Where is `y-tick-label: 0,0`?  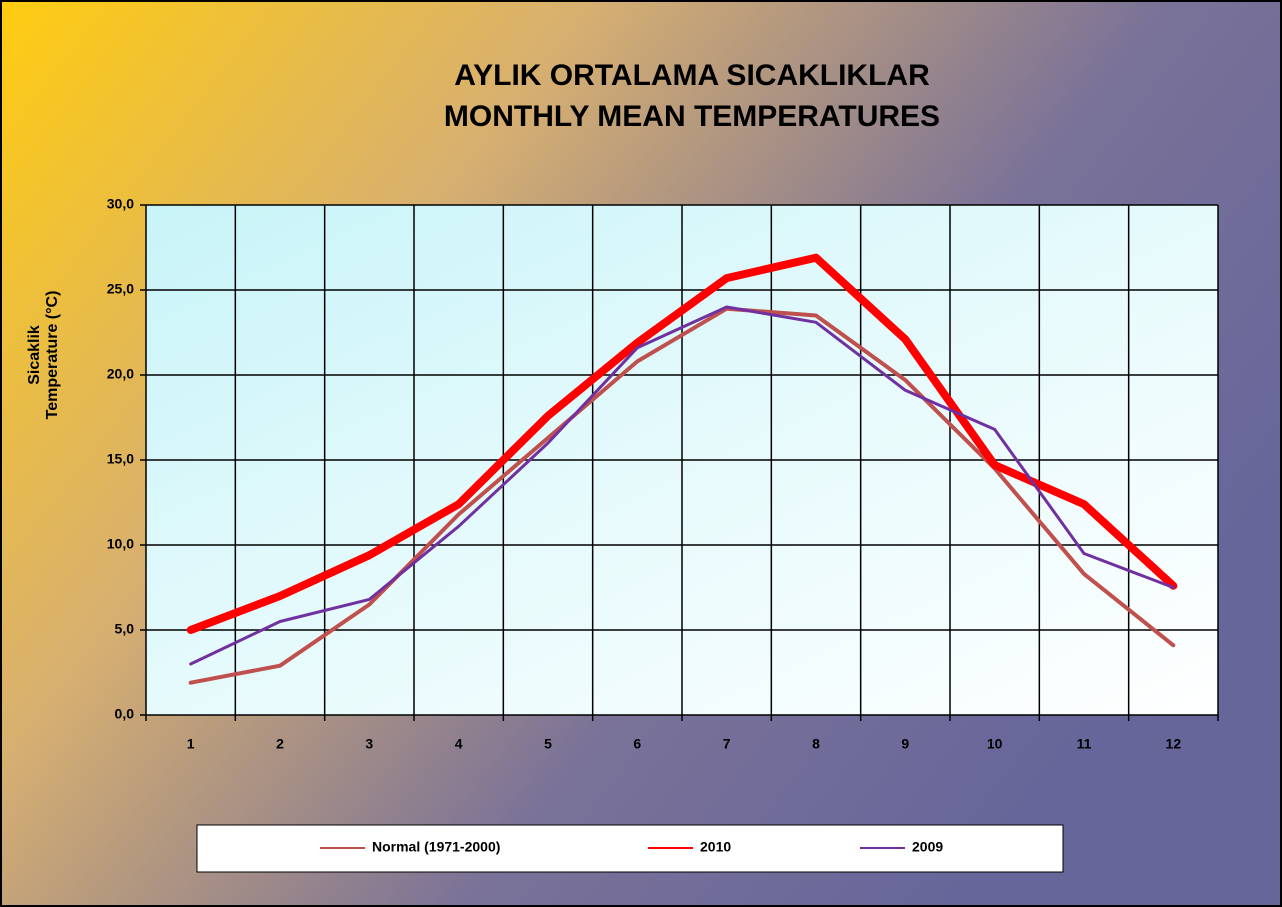 y-tick-label: 0,0 is located at coordinates (125, 714).